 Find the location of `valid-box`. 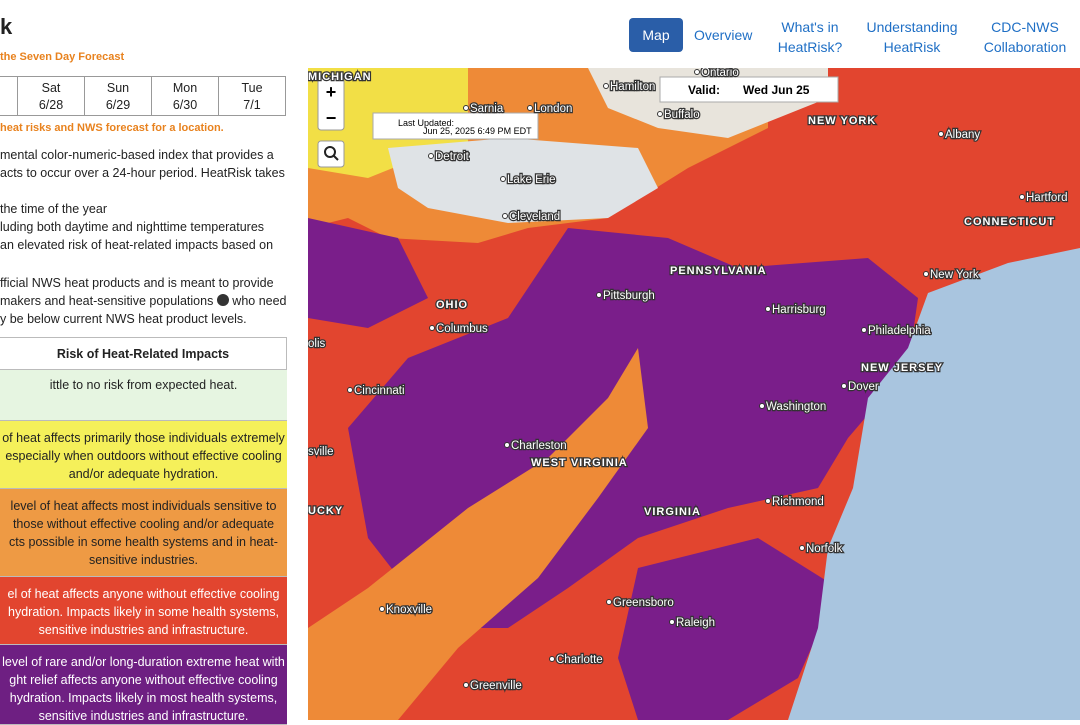

valid-box is located at coordinates (749, 89).